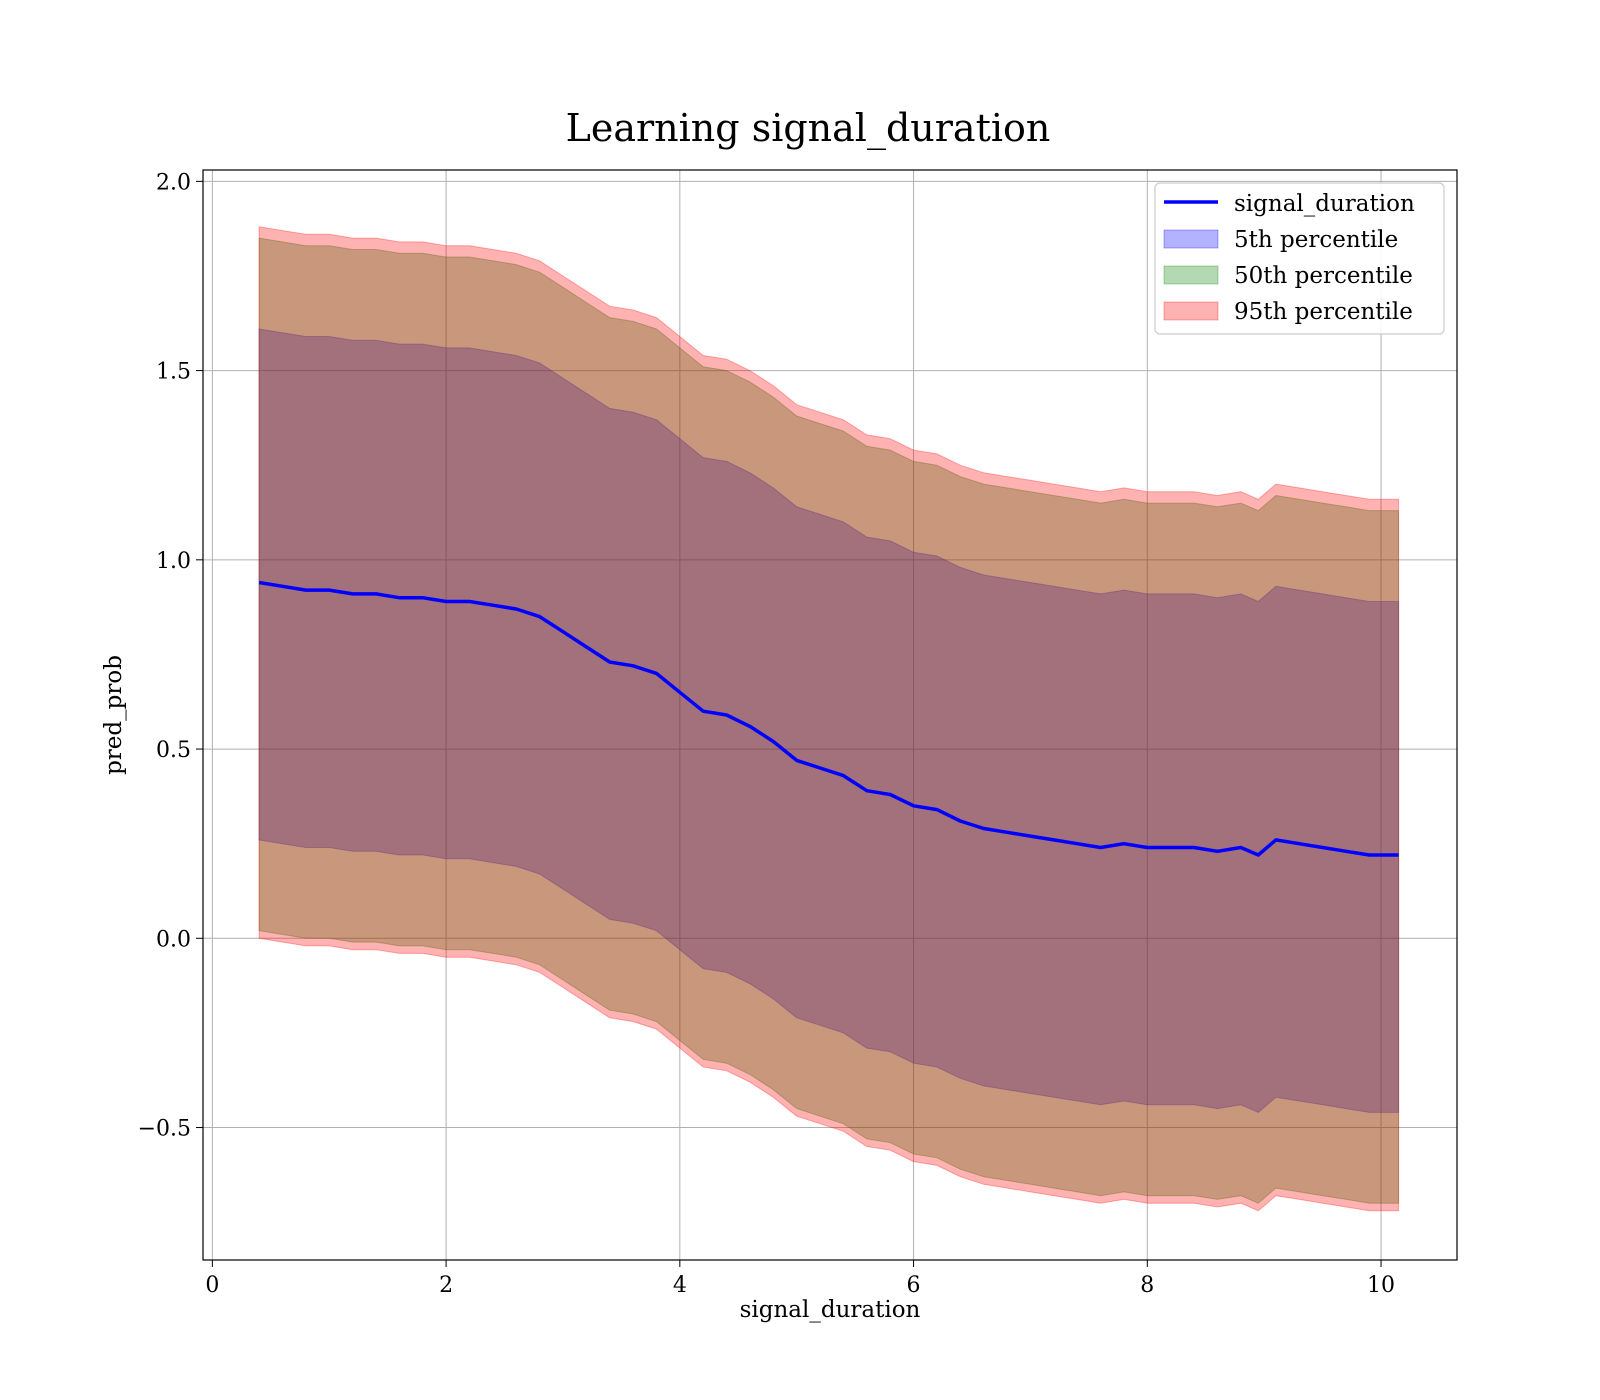 The width and height of the screenshot is (1600, 1400). What do you see at coordinates (808, 128) in the screenshot?
I see `chart-title: Learning signal_duration` at bounding box center [808, 128].